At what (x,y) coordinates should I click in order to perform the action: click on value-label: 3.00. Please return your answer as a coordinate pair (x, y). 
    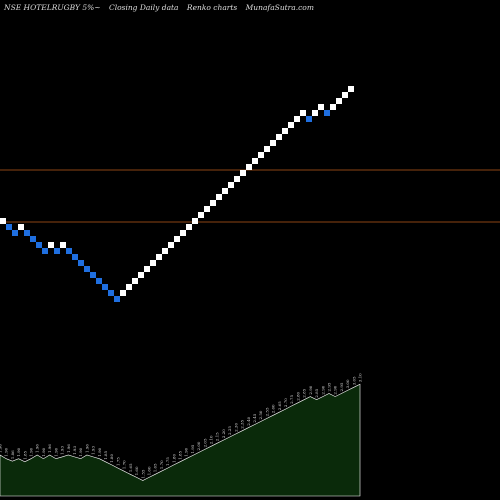
    Looking at the image, I should click on (347, 383).